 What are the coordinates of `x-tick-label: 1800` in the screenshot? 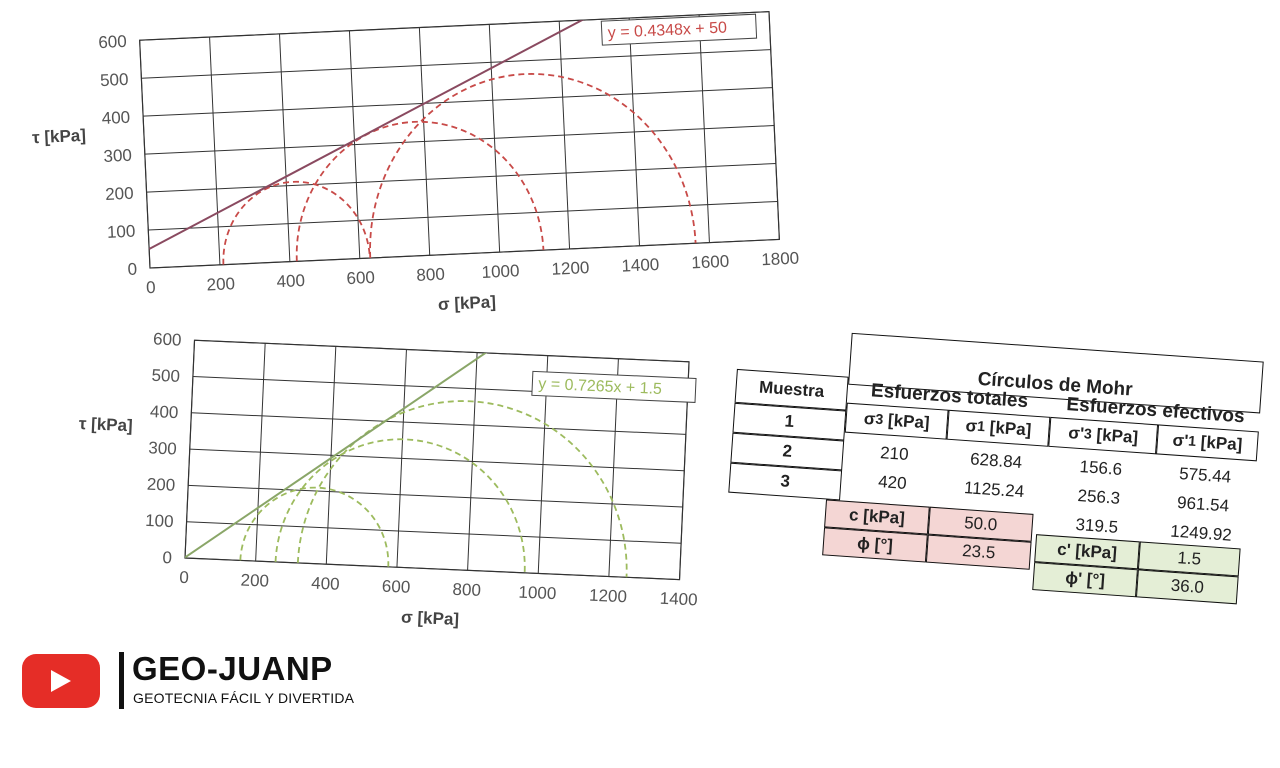 It's located at (780, 259).